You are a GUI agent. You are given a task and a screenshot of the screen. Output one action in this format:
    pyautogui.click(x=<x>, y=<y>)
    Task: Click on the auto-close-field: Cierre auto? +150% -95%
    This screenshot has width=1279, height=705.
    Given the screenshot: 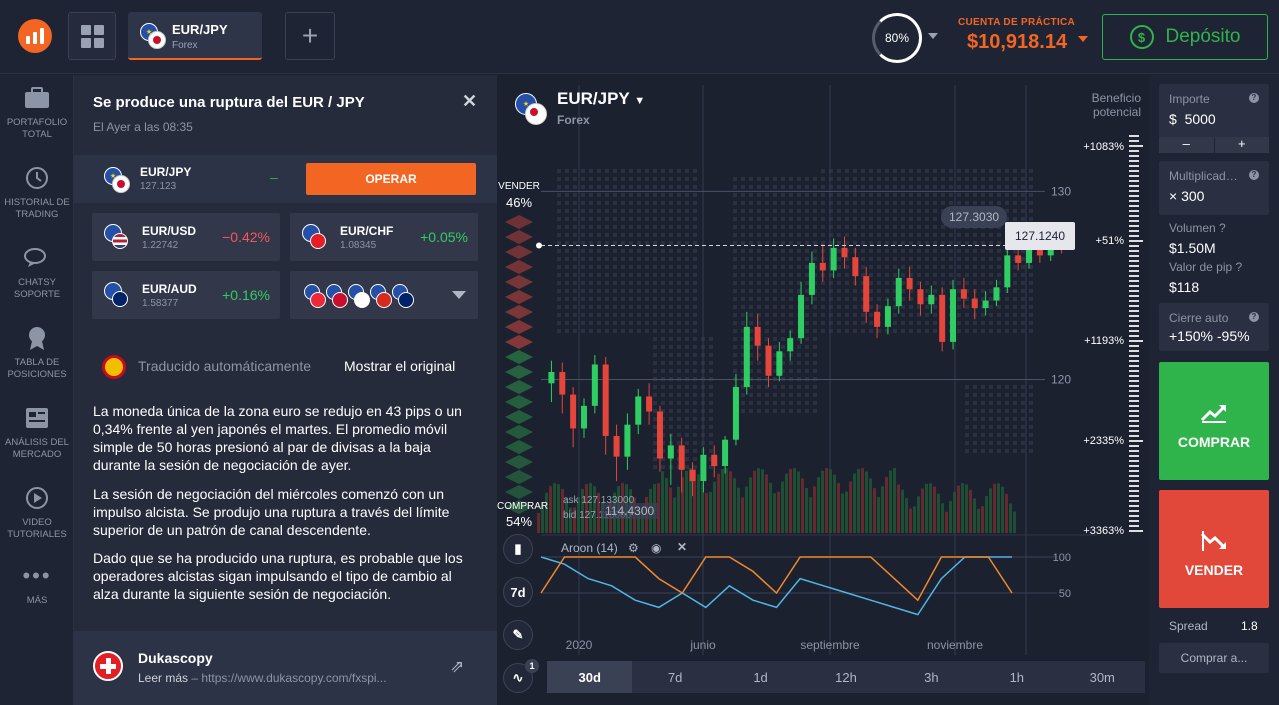 What is the action you would take?
    pyautogui.click(x=1214, y=327)
    